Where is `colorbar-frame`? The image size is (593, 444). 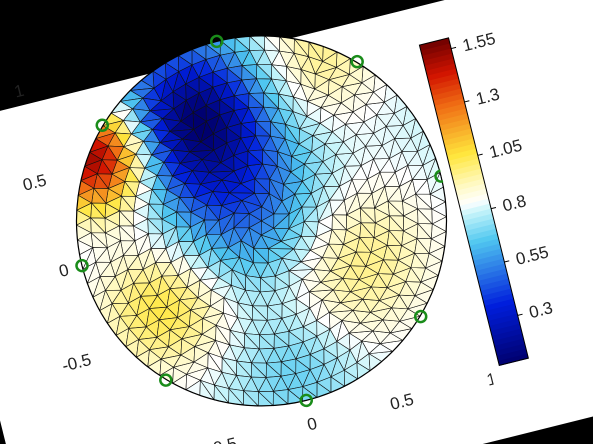 colorbar-frame is located at coordinates (473, 201).